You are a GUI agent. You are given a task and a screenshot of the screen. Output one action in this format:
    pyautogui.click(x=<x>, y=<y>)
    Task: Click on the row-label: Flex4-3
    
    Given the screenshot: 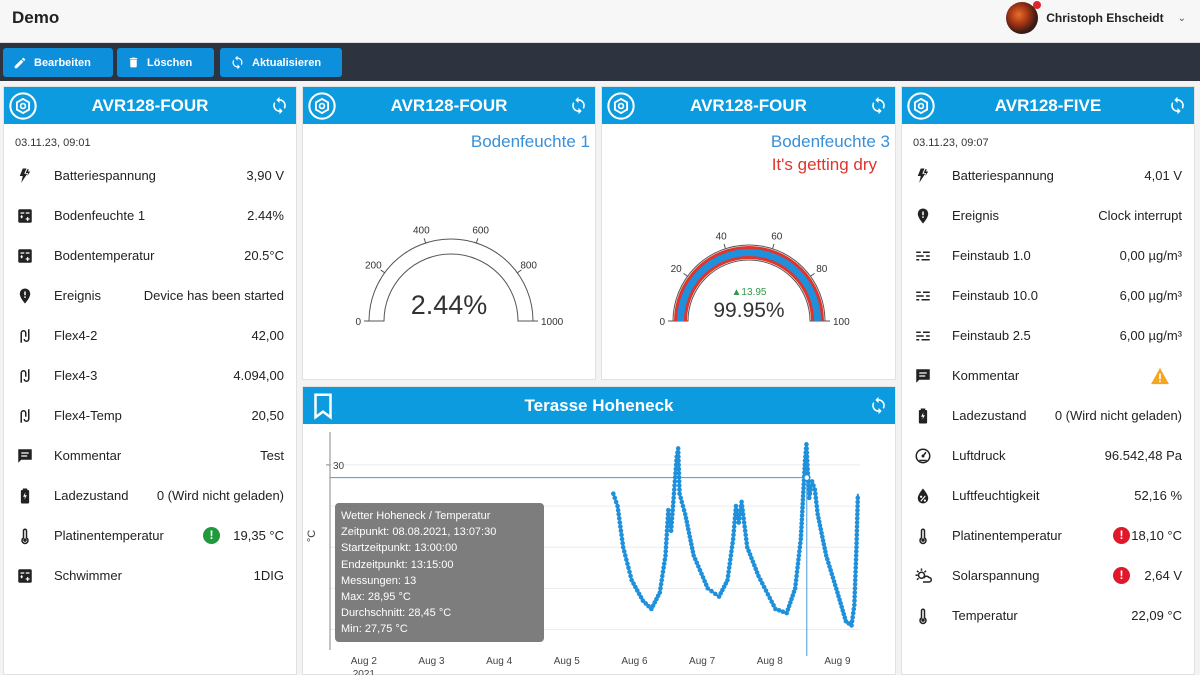 What is the action you would take?
    pyautogui.click(x=76, y=375)
    